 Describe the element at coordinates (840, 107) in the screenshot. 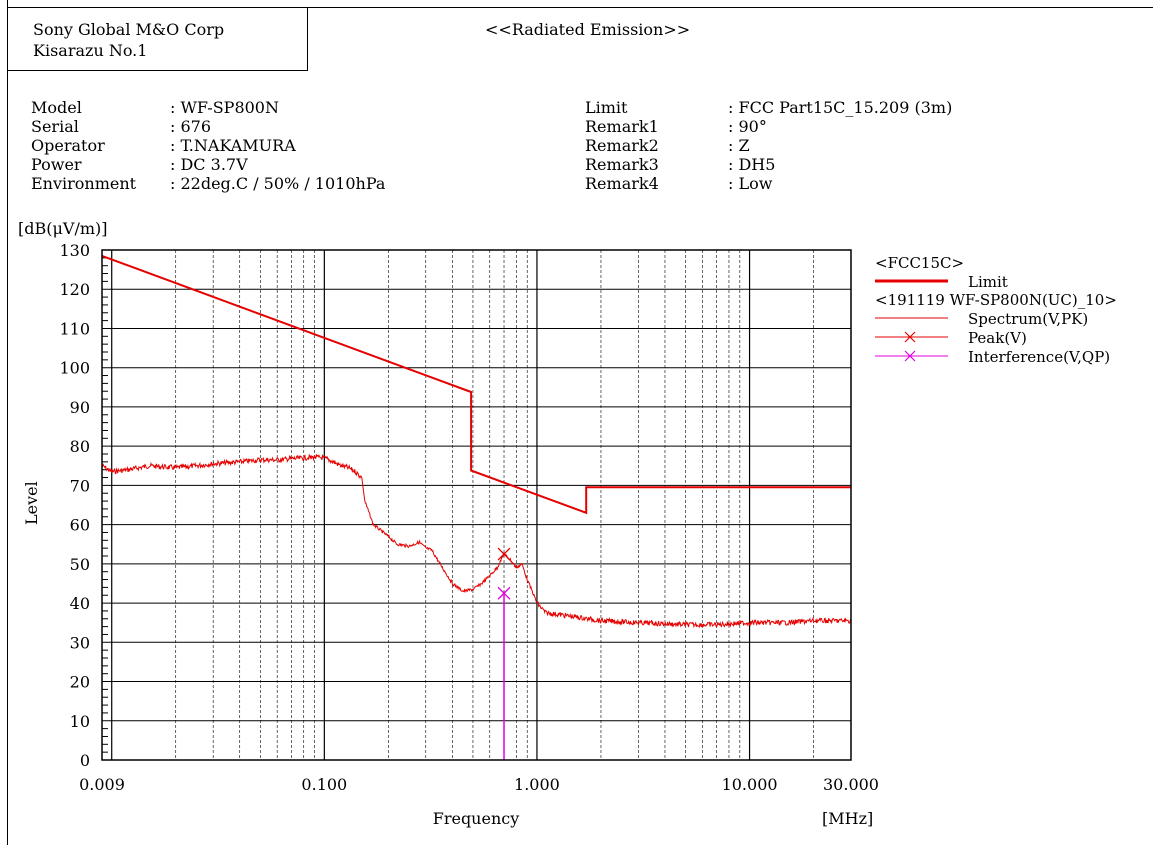

I see `info-value-limit: : FCC Part15C_15.209 (3m)` at that location.